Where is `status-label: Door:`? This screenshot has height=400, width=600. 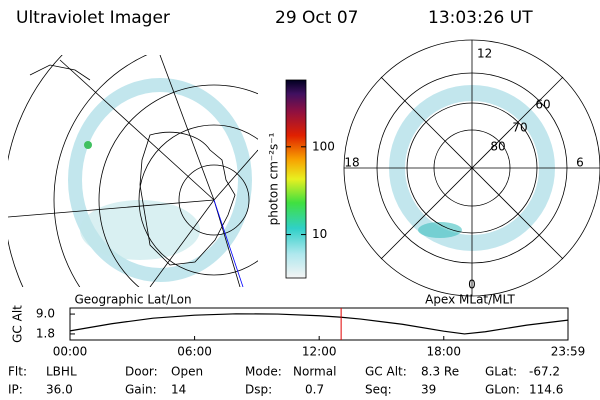
status-label: Door: is located at coordinates (141, 372).